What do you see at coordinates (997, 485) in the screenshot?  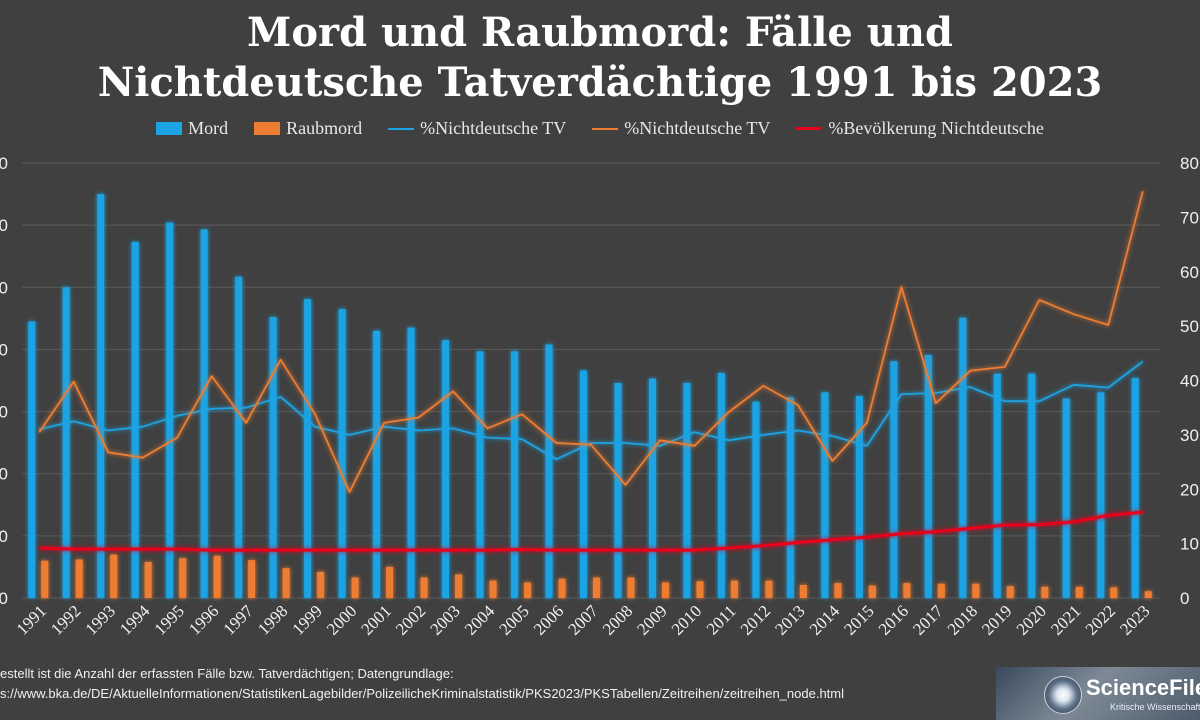 I see `bar-mord-2019` at bounding box center [997, 485].